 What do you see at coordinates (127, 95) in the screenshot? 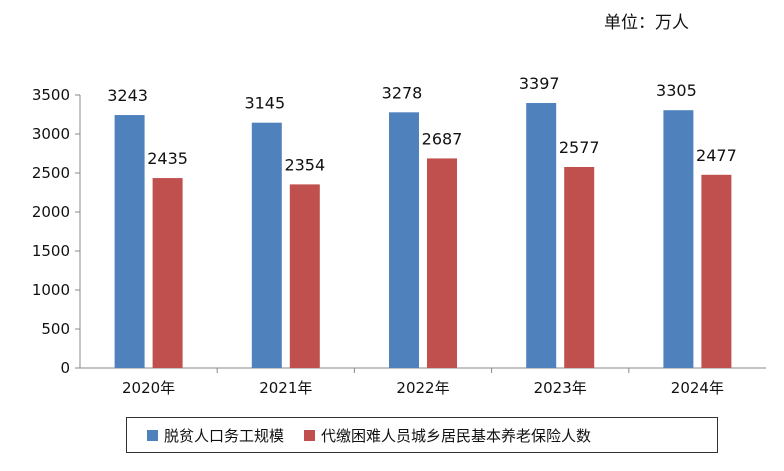
I see `data-label-series-1: 3243` at bounding box center [127, 95].